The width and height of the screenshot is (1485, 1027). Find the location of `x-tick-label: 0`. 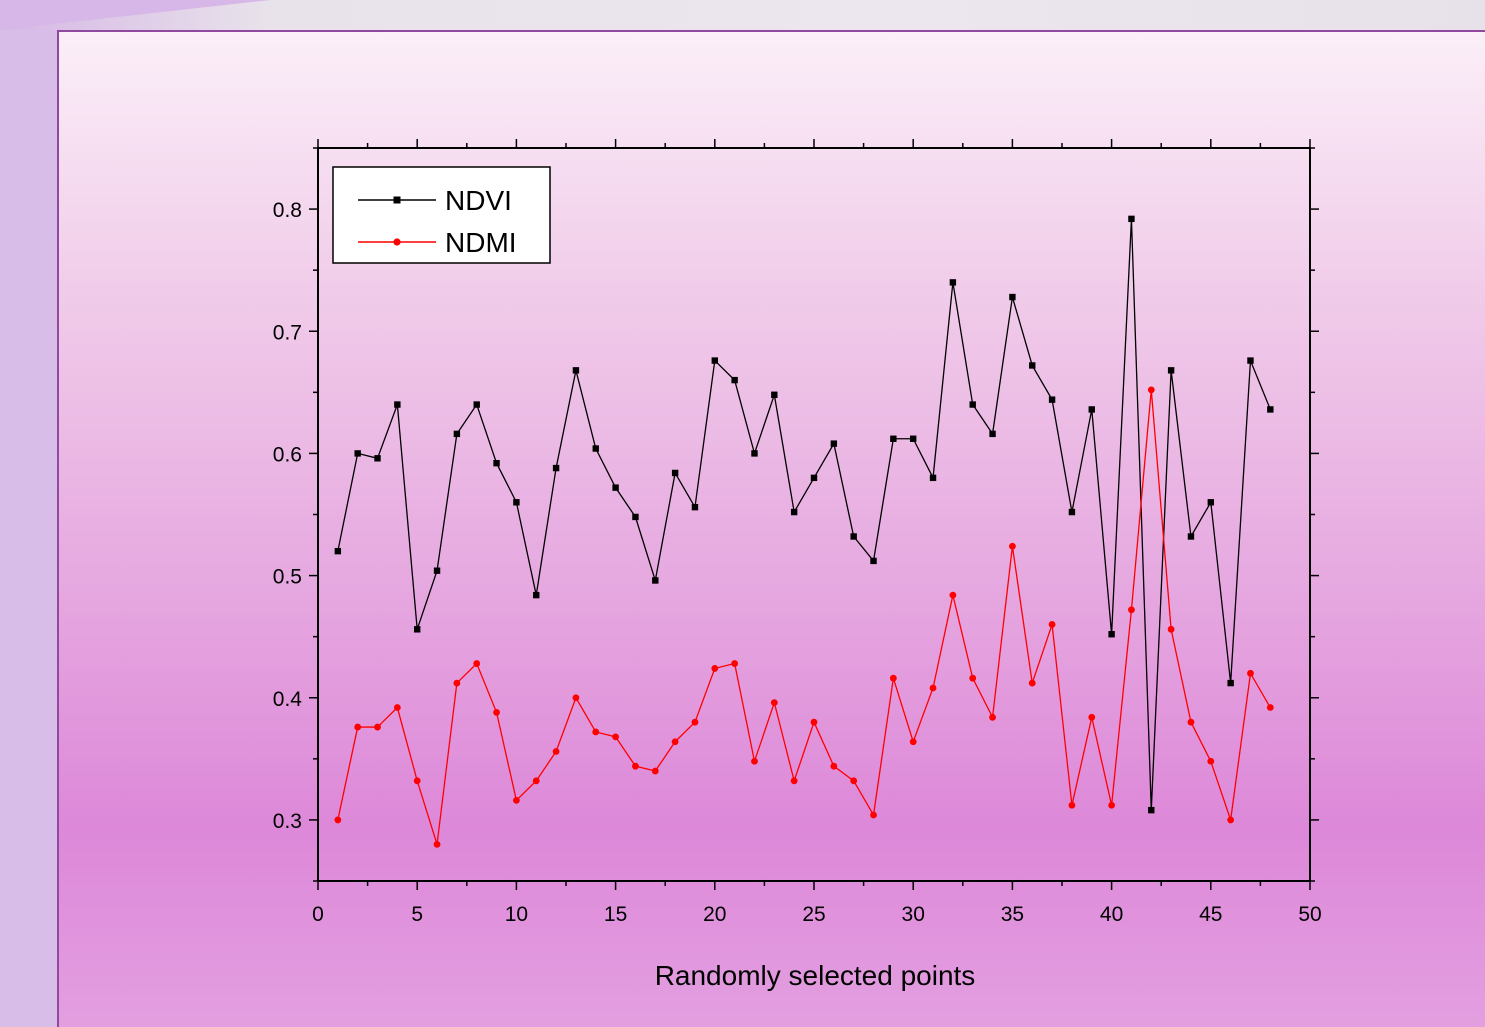

x-tick-label: 0 is located at coordinates (318, 914).